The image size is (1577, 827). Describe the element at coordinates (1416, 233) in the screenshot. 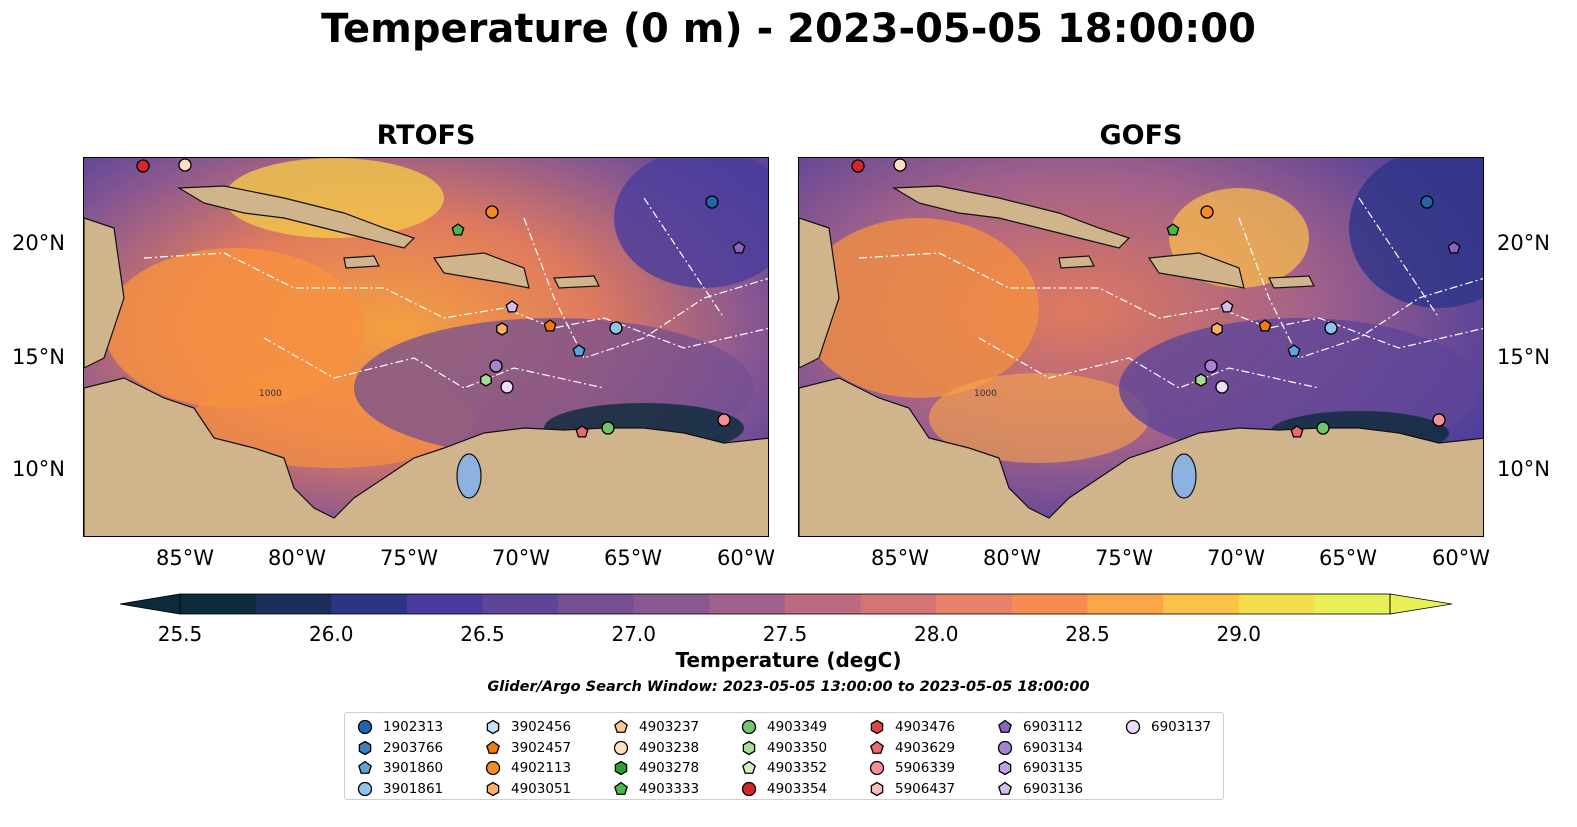

I see `cool-patch` at that location.